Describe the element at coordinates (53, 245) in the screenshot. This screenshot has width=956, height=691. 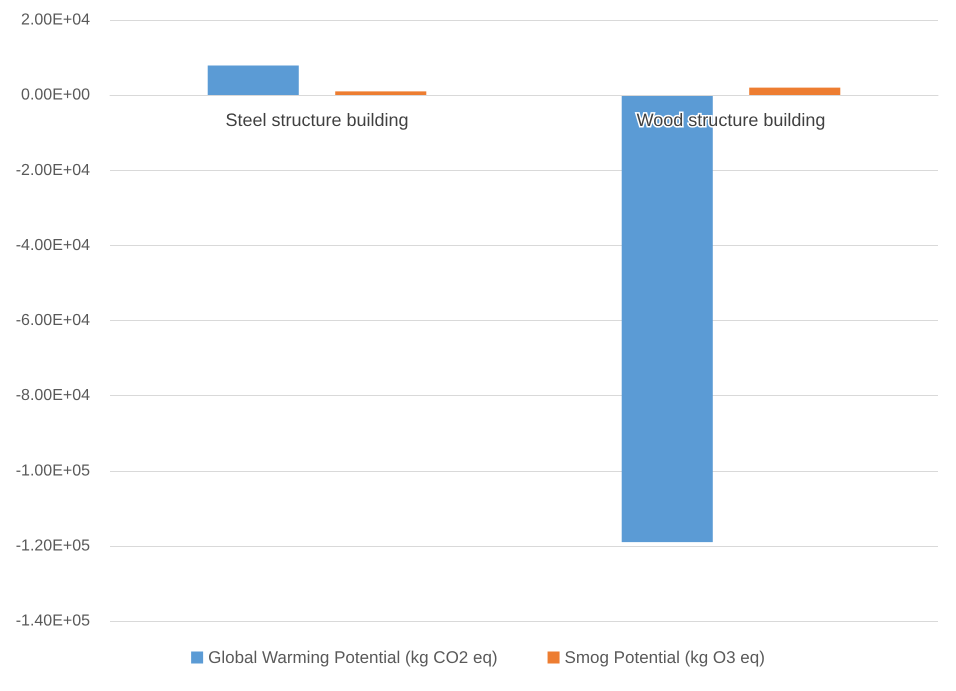
I see `y-tick-label: -4.00E+04` at that location.